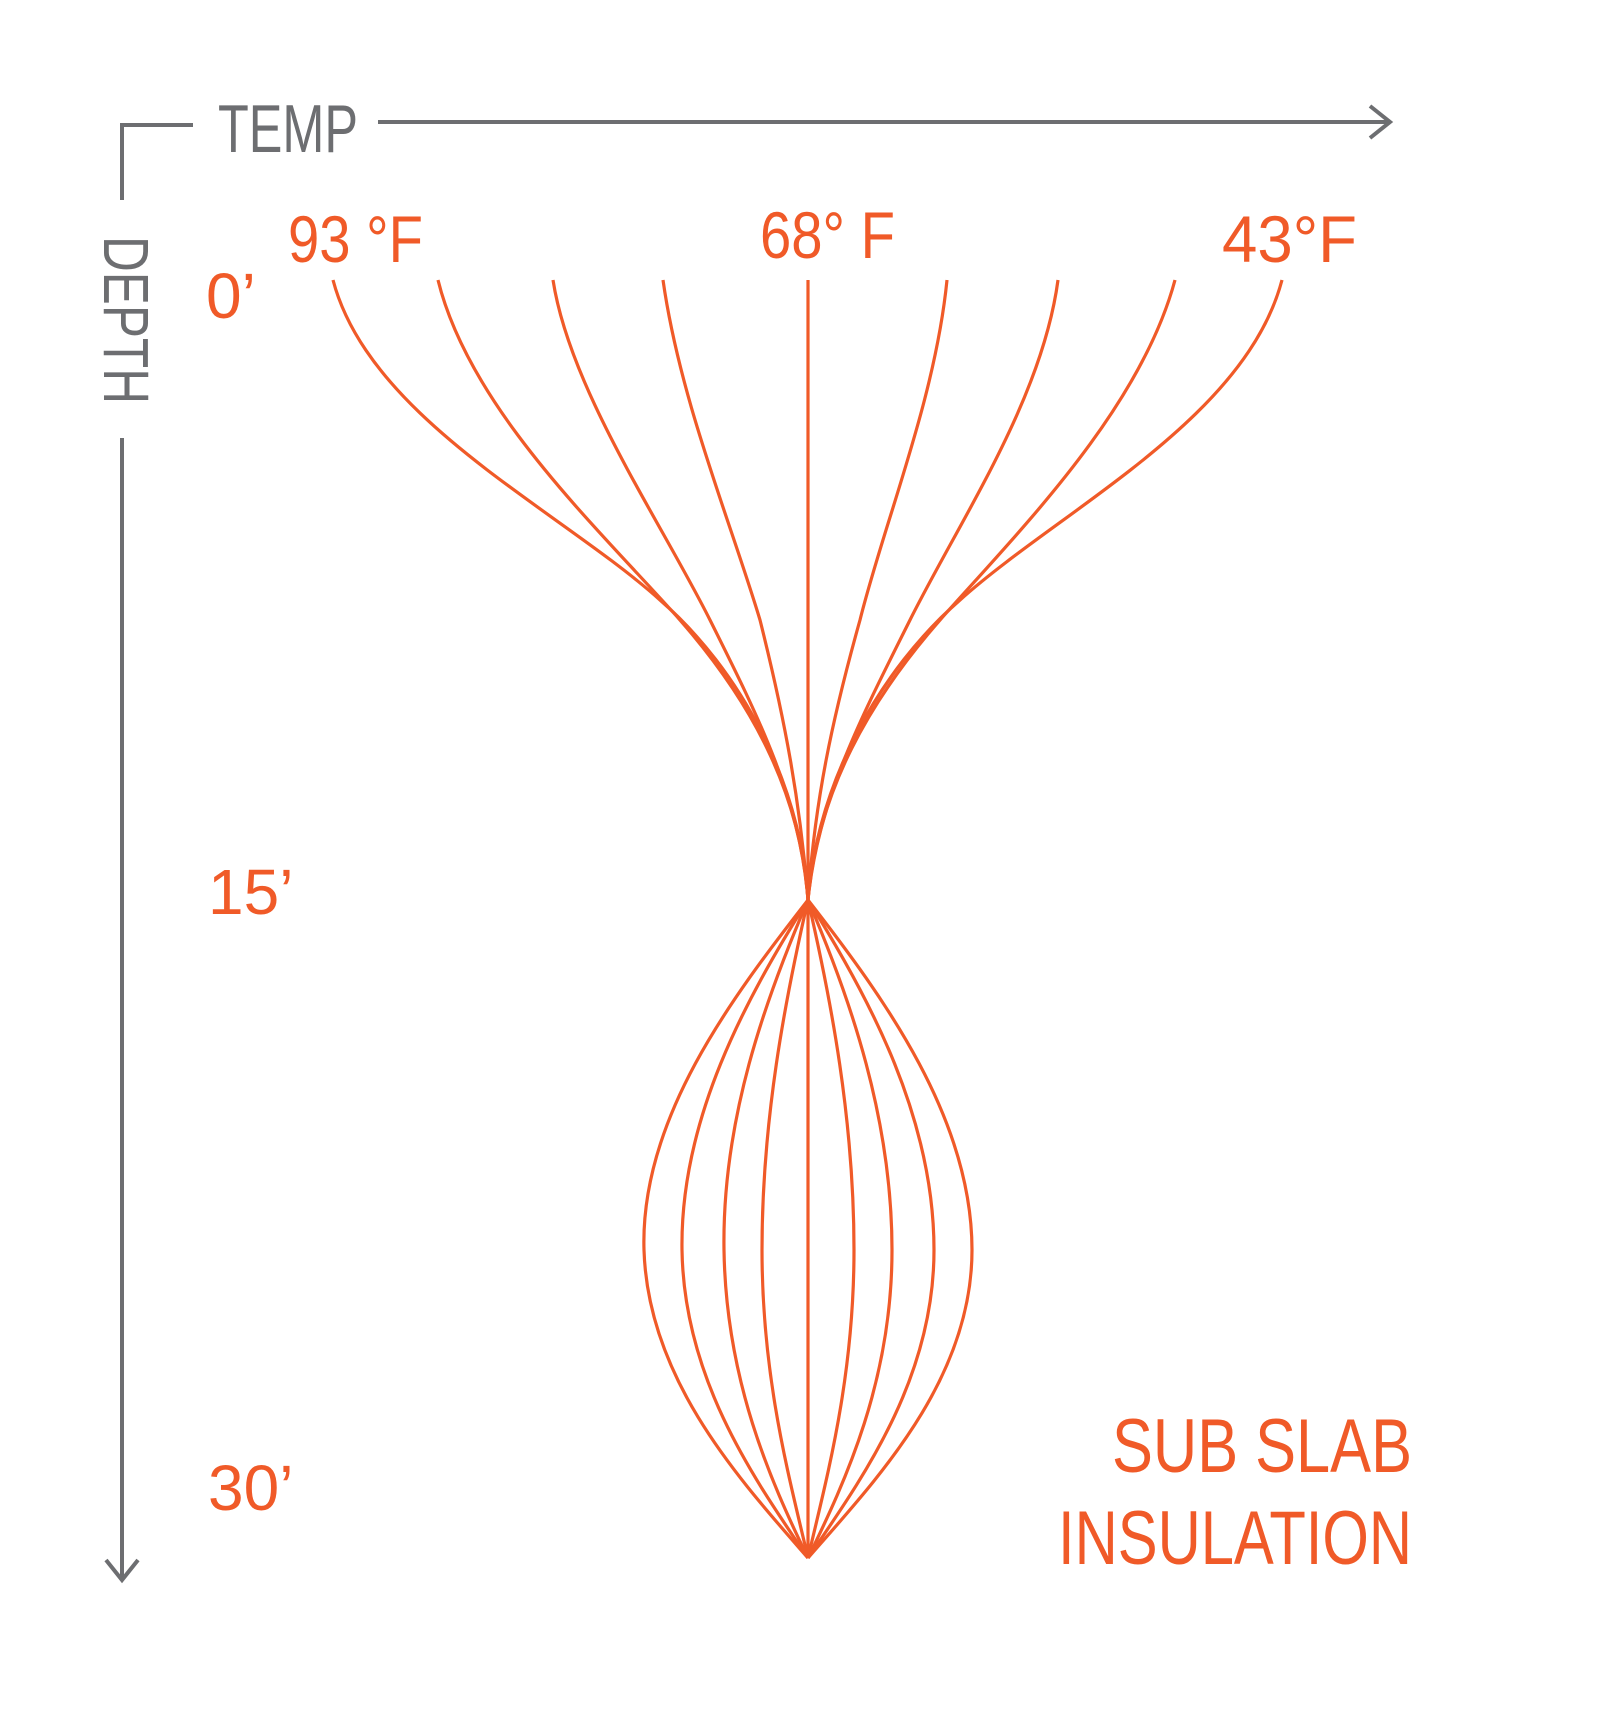  What do you see at coordinates (1262, 1446) in the screenshot?
I see `caption-line-1: SUB SLAB` at bounding box center [1262, 1446].